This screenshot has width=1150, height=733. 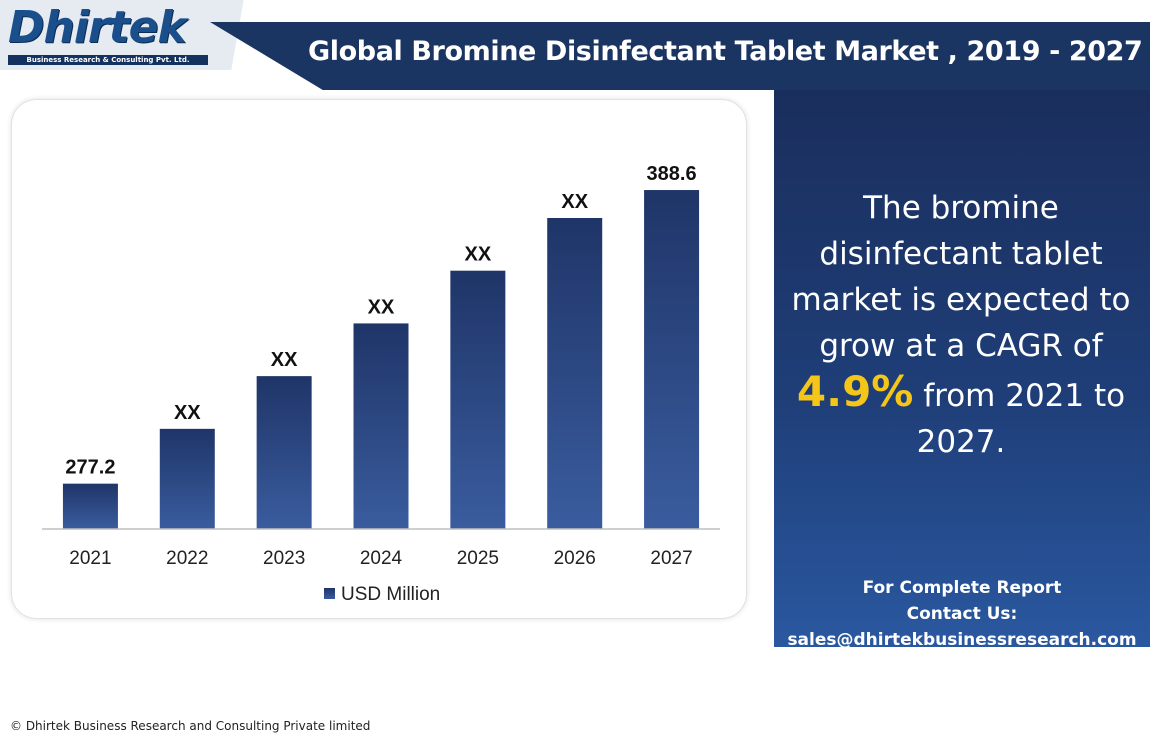 I want to click on legend: USD Million, so click(x=382, y=594).